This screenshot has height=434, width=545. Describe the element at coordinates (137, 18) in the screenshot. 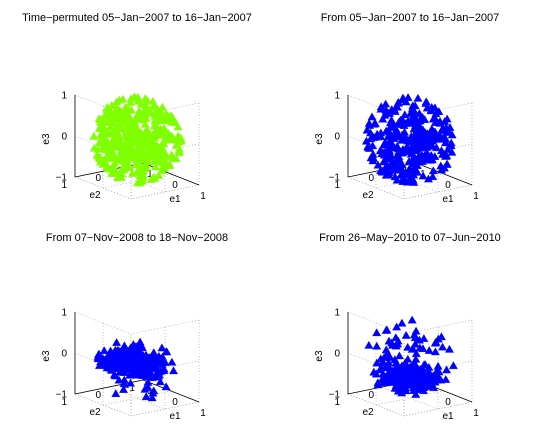

I see `panel-title: Time−permuted 05−Jan−2007 to 16−Jan−2007` at that location.